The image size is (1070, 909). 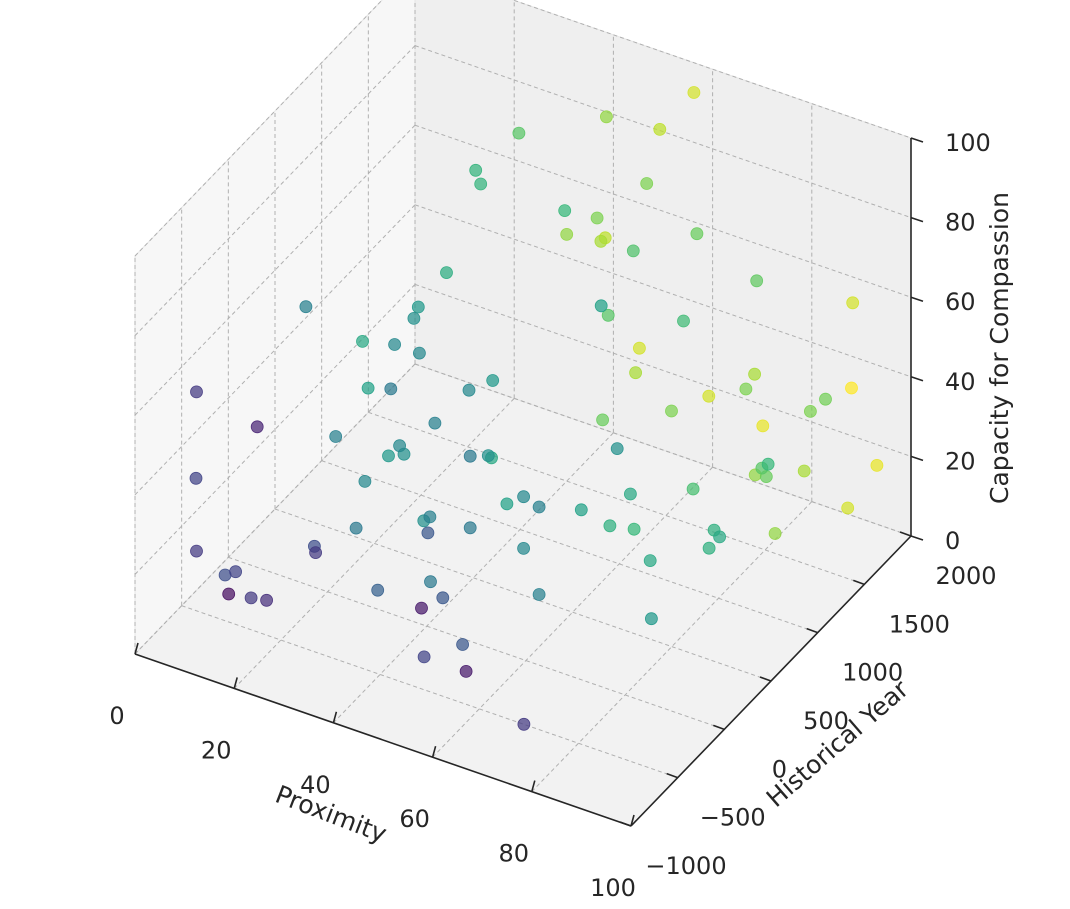 What do you see at coordinates (685, 866) in the screenshot?
I see `y-tick-label: −1000` at bounding box center [685, 866].